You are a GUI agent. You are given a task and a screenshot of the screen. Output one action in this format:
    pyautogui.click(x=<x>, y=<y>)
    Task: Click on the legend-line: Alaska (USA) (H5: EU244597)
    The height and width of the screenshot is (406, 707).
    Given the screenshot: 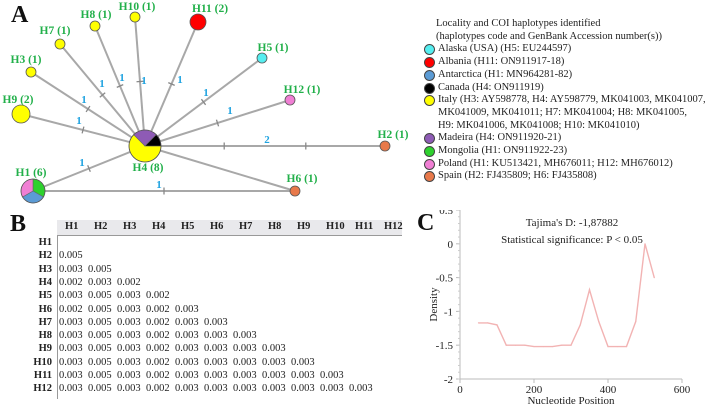 What is the action you would take?
    pyautogui.click(x=505, y=49)
    